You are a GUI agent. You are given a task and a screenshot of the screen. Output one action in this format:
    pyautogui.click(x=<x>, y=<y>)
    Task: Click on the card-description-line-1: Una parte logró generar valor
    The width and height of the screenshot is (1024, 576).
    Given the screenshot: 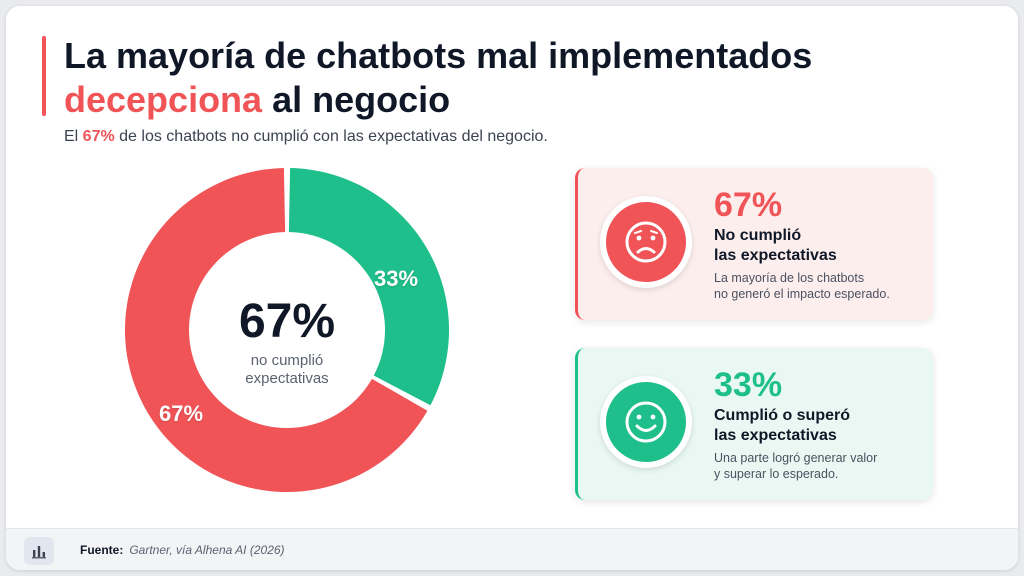 What is the action you would take?
    pyautogui.click(x=796, y=458)
    